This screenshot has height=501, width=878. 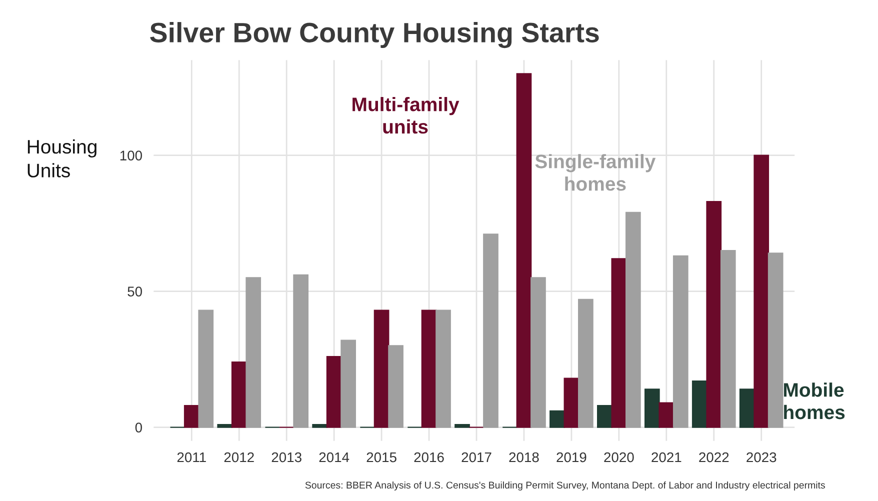 What do you see at coordinates (62, 158) in the screenshot?
I see `y-axis-title: Housing Units` at bounding box center [62, 158].